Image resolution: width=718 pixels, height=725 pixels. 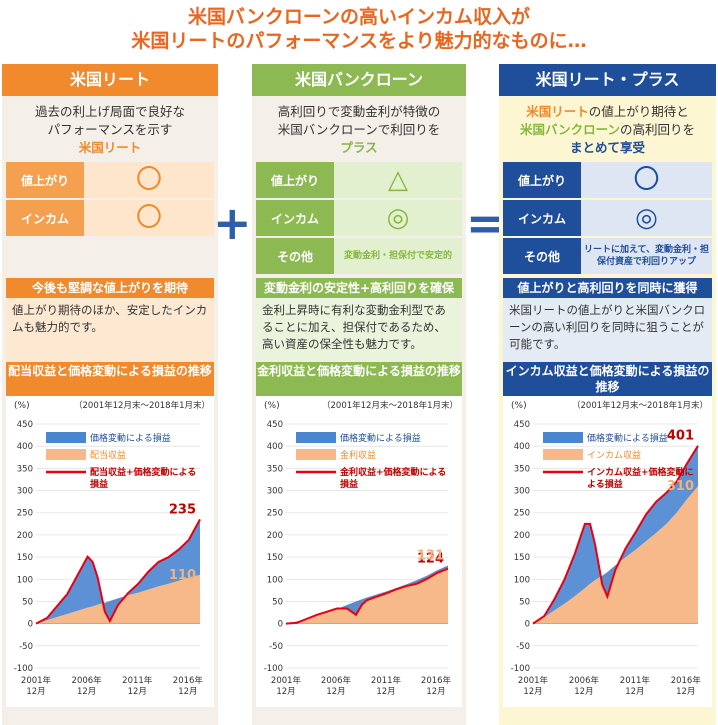 What do you see at coordinates (557, 111) in the screenshot?
I see `desc-highlight-reit: 米国リート` at bounding box center [557, 111].